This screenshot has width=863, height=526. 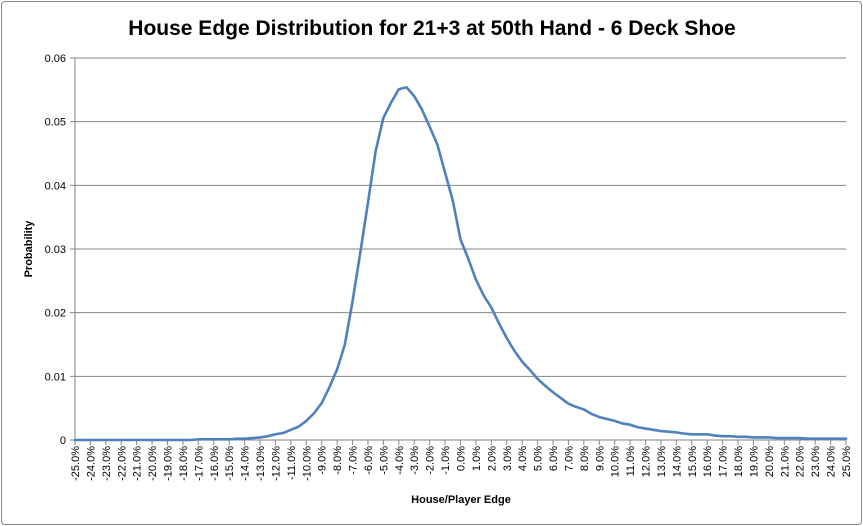 What do you see at coordinates (832, 461) in the screenshot?
I see `x-tick-label: 24.0%` at bounding box center [832, 461].